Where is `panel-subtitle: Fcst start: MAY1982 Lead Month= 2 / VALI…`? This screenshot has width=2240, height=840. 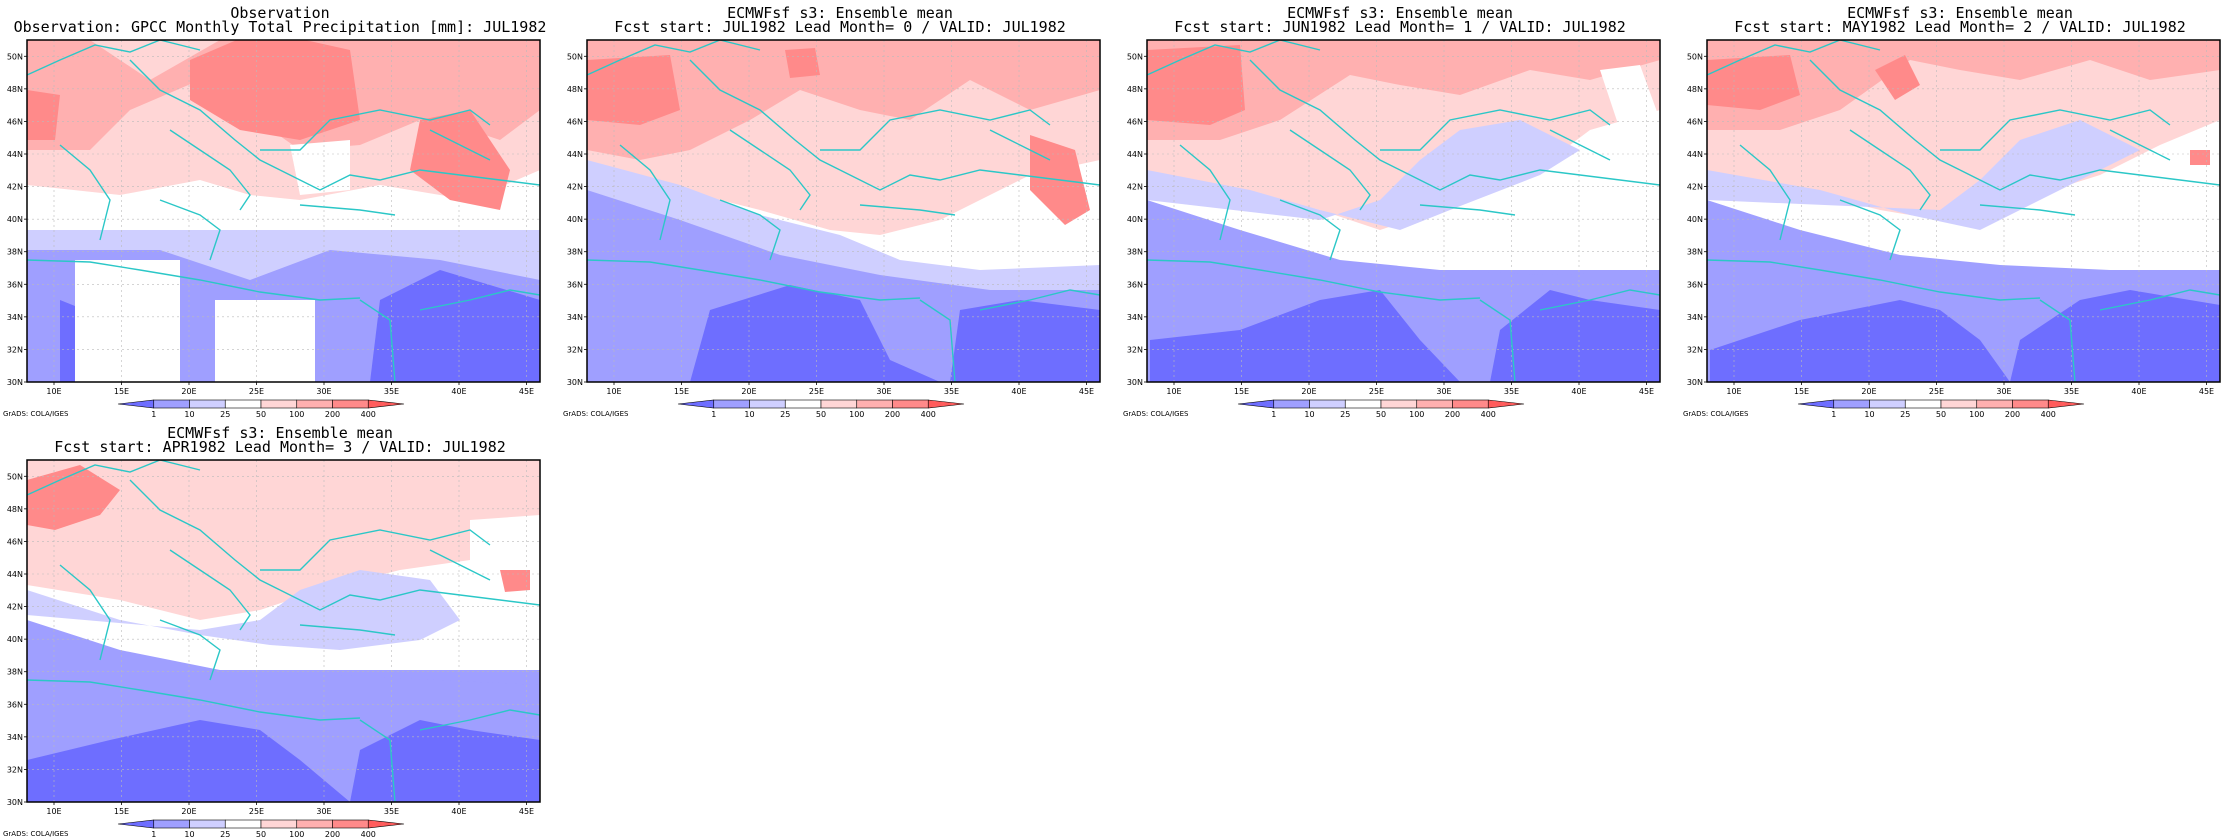
panel-subtitle: Fcst start: MAY1982 Lead Month= 2 / VALI… is located at coordinates (1960, 27).